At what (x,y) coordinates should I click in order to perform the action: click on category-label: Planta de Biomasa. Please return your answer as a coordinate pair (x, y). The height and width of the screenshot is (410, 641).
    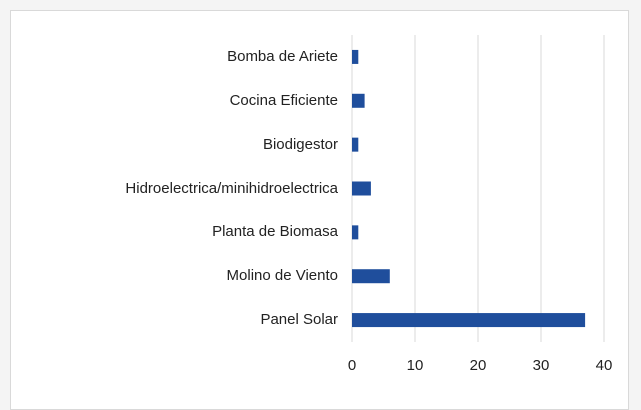
    Looking at the image, I should click on (275, 232).